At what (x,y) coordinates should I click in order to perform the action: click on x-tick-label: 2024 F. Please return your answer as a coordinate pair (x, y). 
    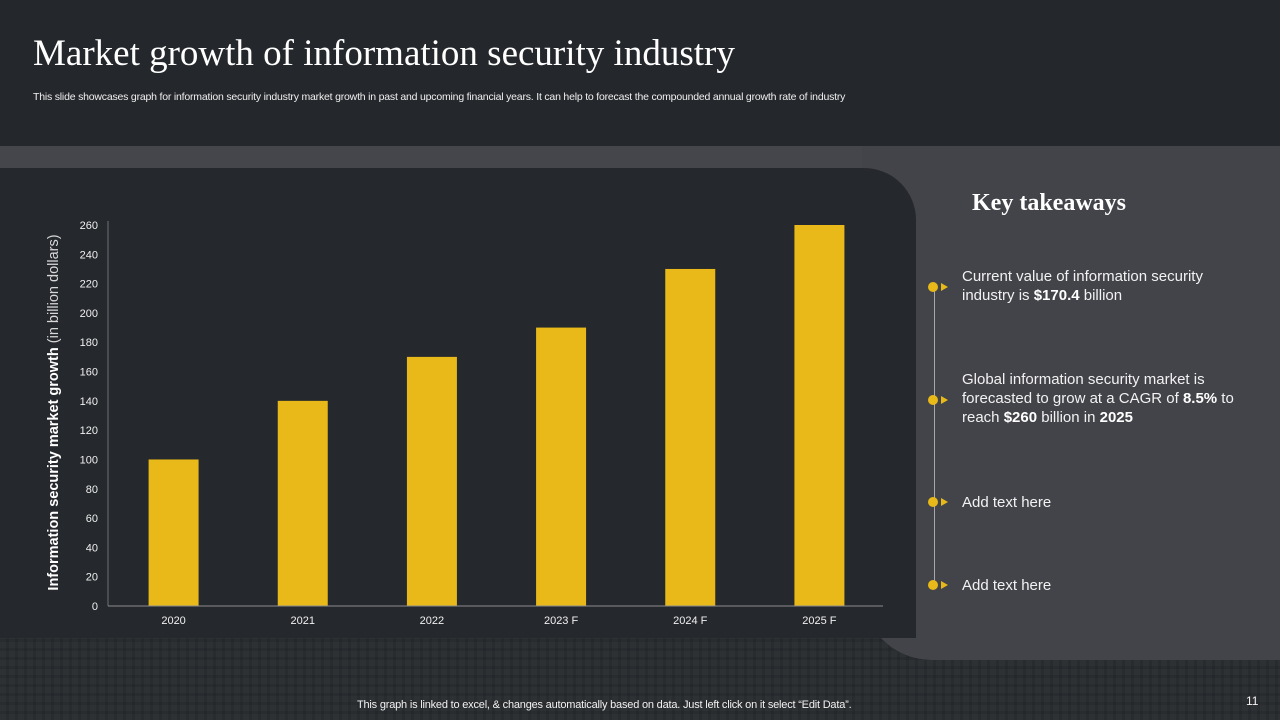
    Looking at the image, I should click on (690, 621).